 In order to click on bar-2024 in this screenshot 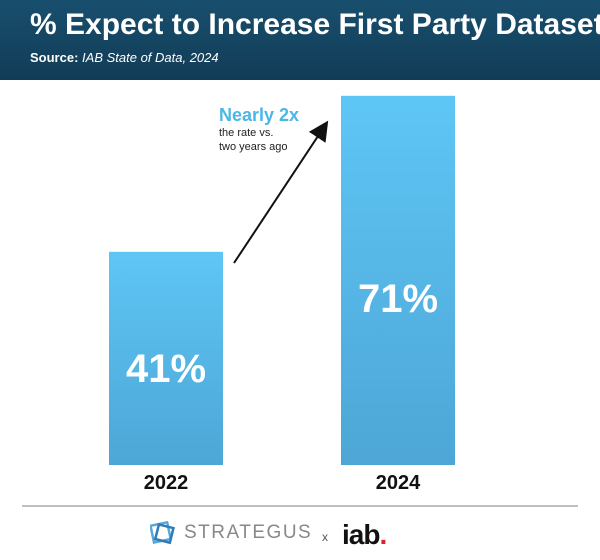, I will do `click(398, 280)`.